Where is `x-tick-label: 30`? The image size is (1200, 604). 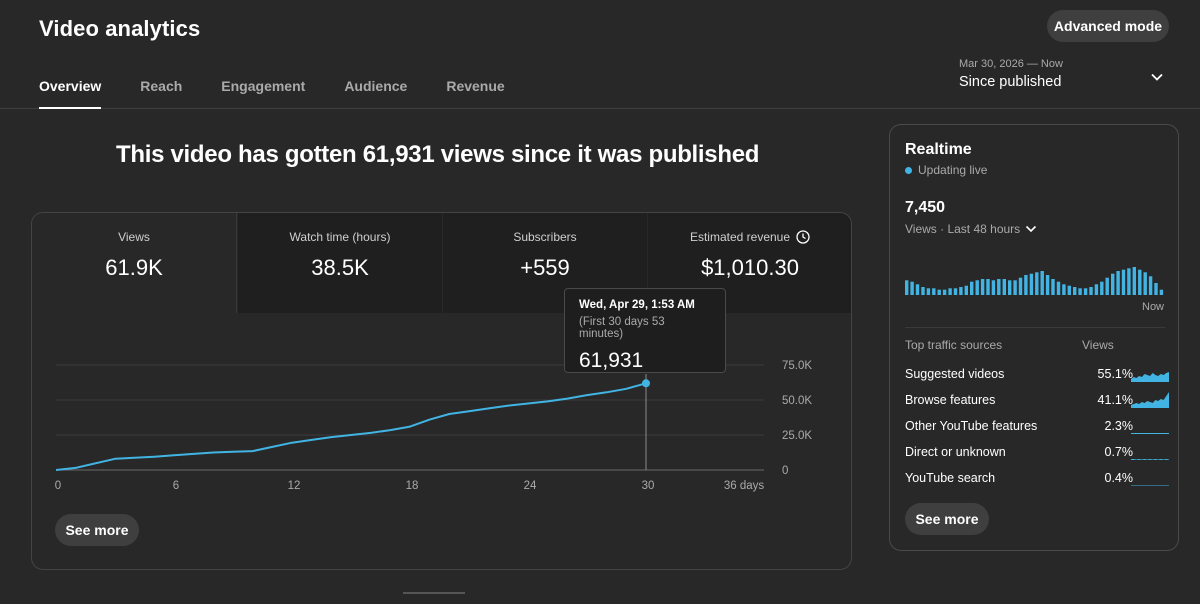 x-tick-label: 30 is located at coordinates (648, 486).